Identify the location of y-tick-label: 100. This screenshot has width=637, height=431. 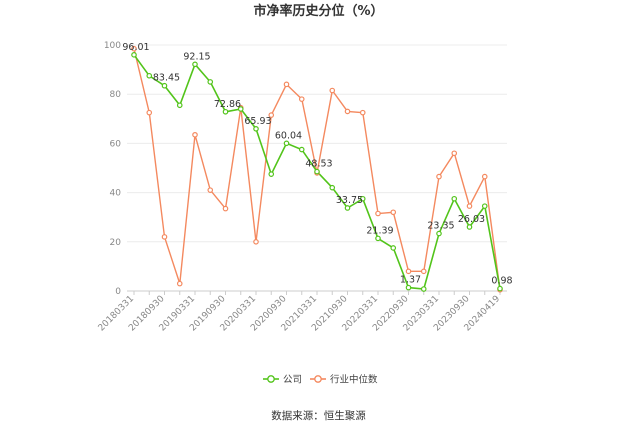
(112, 46).